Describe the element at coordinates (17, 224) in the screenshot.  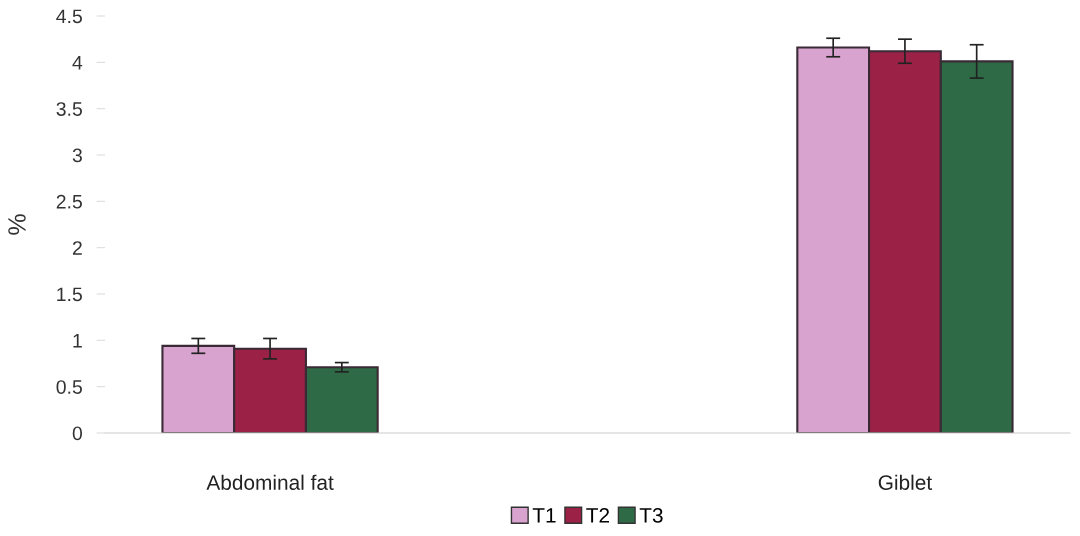
I see `y-axis-title: %` at that location.